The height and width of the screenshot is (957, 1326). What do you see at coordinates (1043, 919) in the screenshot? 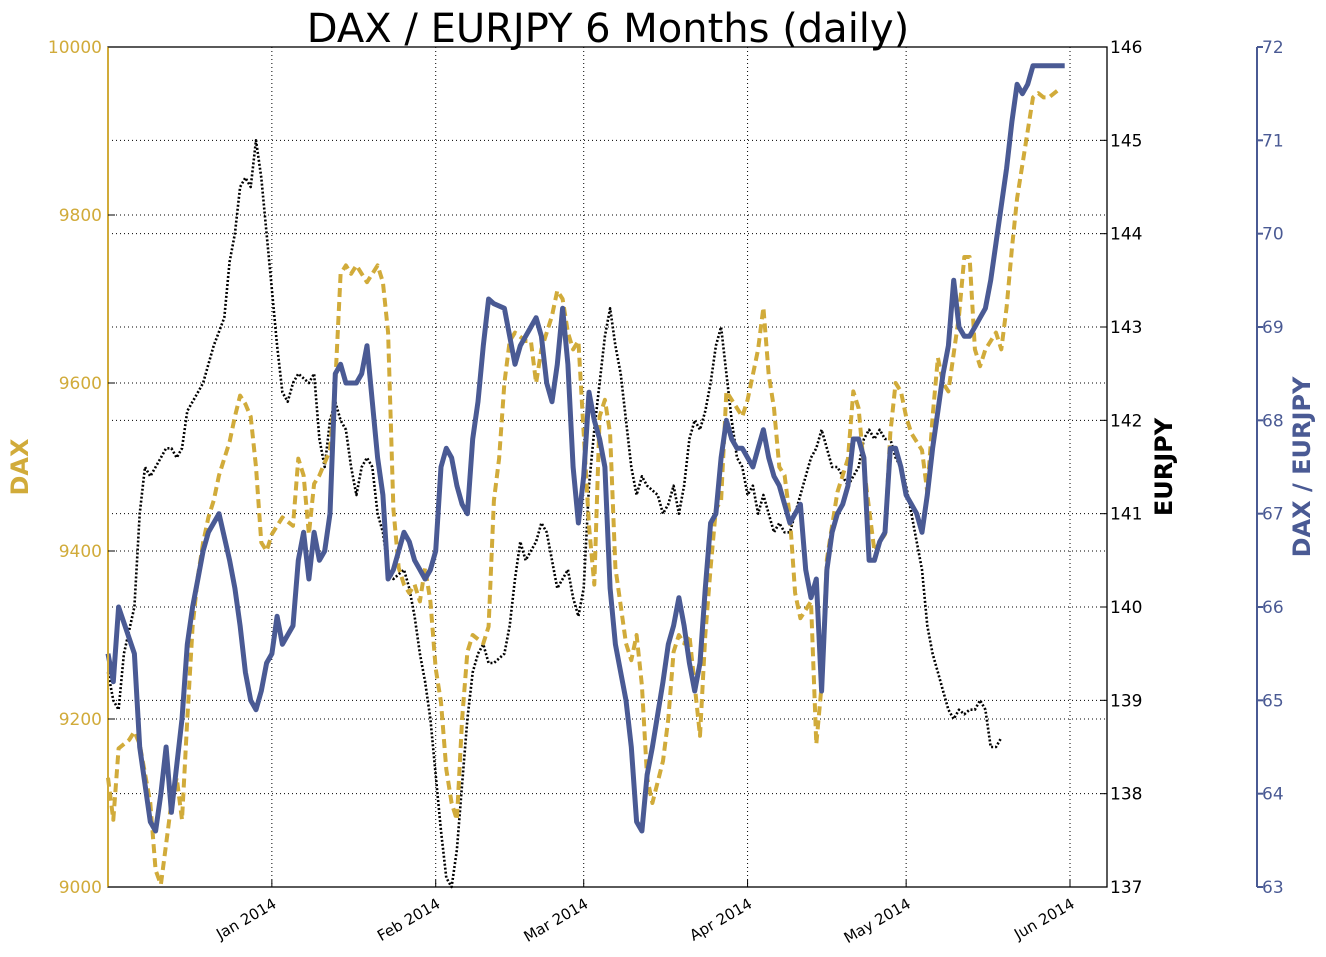
I see `x-tick-label: Jun 2014` at bounding box center [1043, 919].